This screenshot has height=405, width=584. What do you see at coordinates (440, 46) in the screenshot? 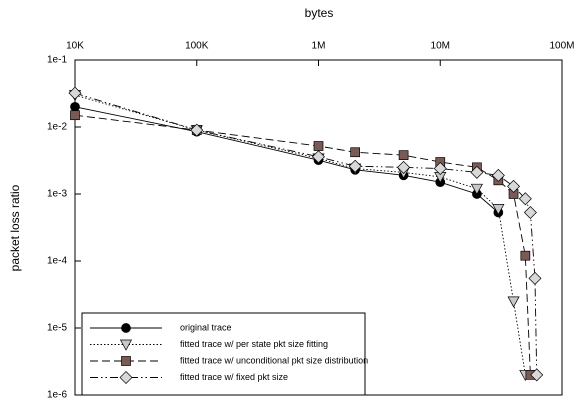
I see `x-tick-label: 10M` at bounding box center [440, 46].